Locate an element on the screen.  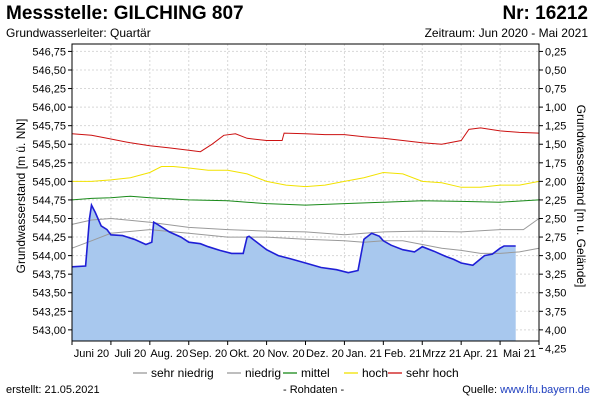
series-mittel is located at coordinates (305, 200).